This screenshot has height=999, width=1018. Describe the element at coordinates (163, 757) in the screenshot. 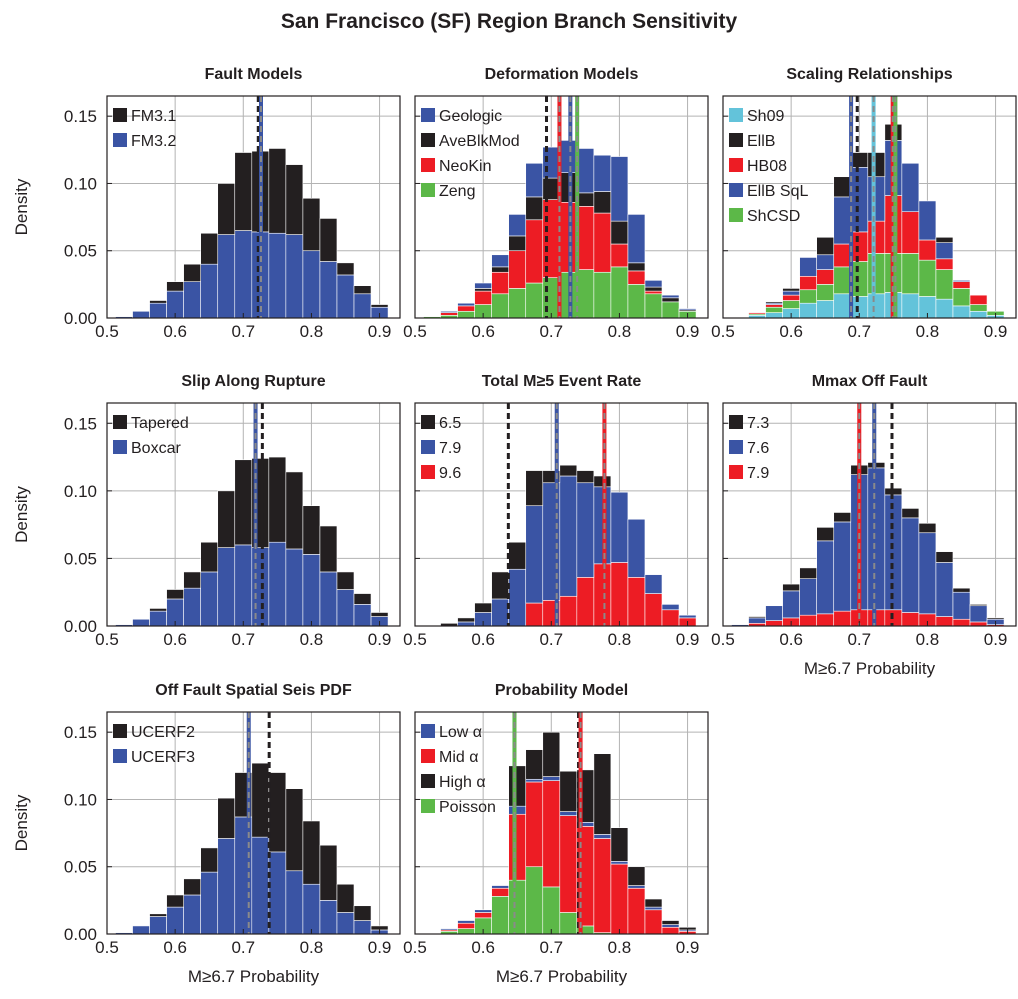

I see `legend-label: UCERF3` at that location.